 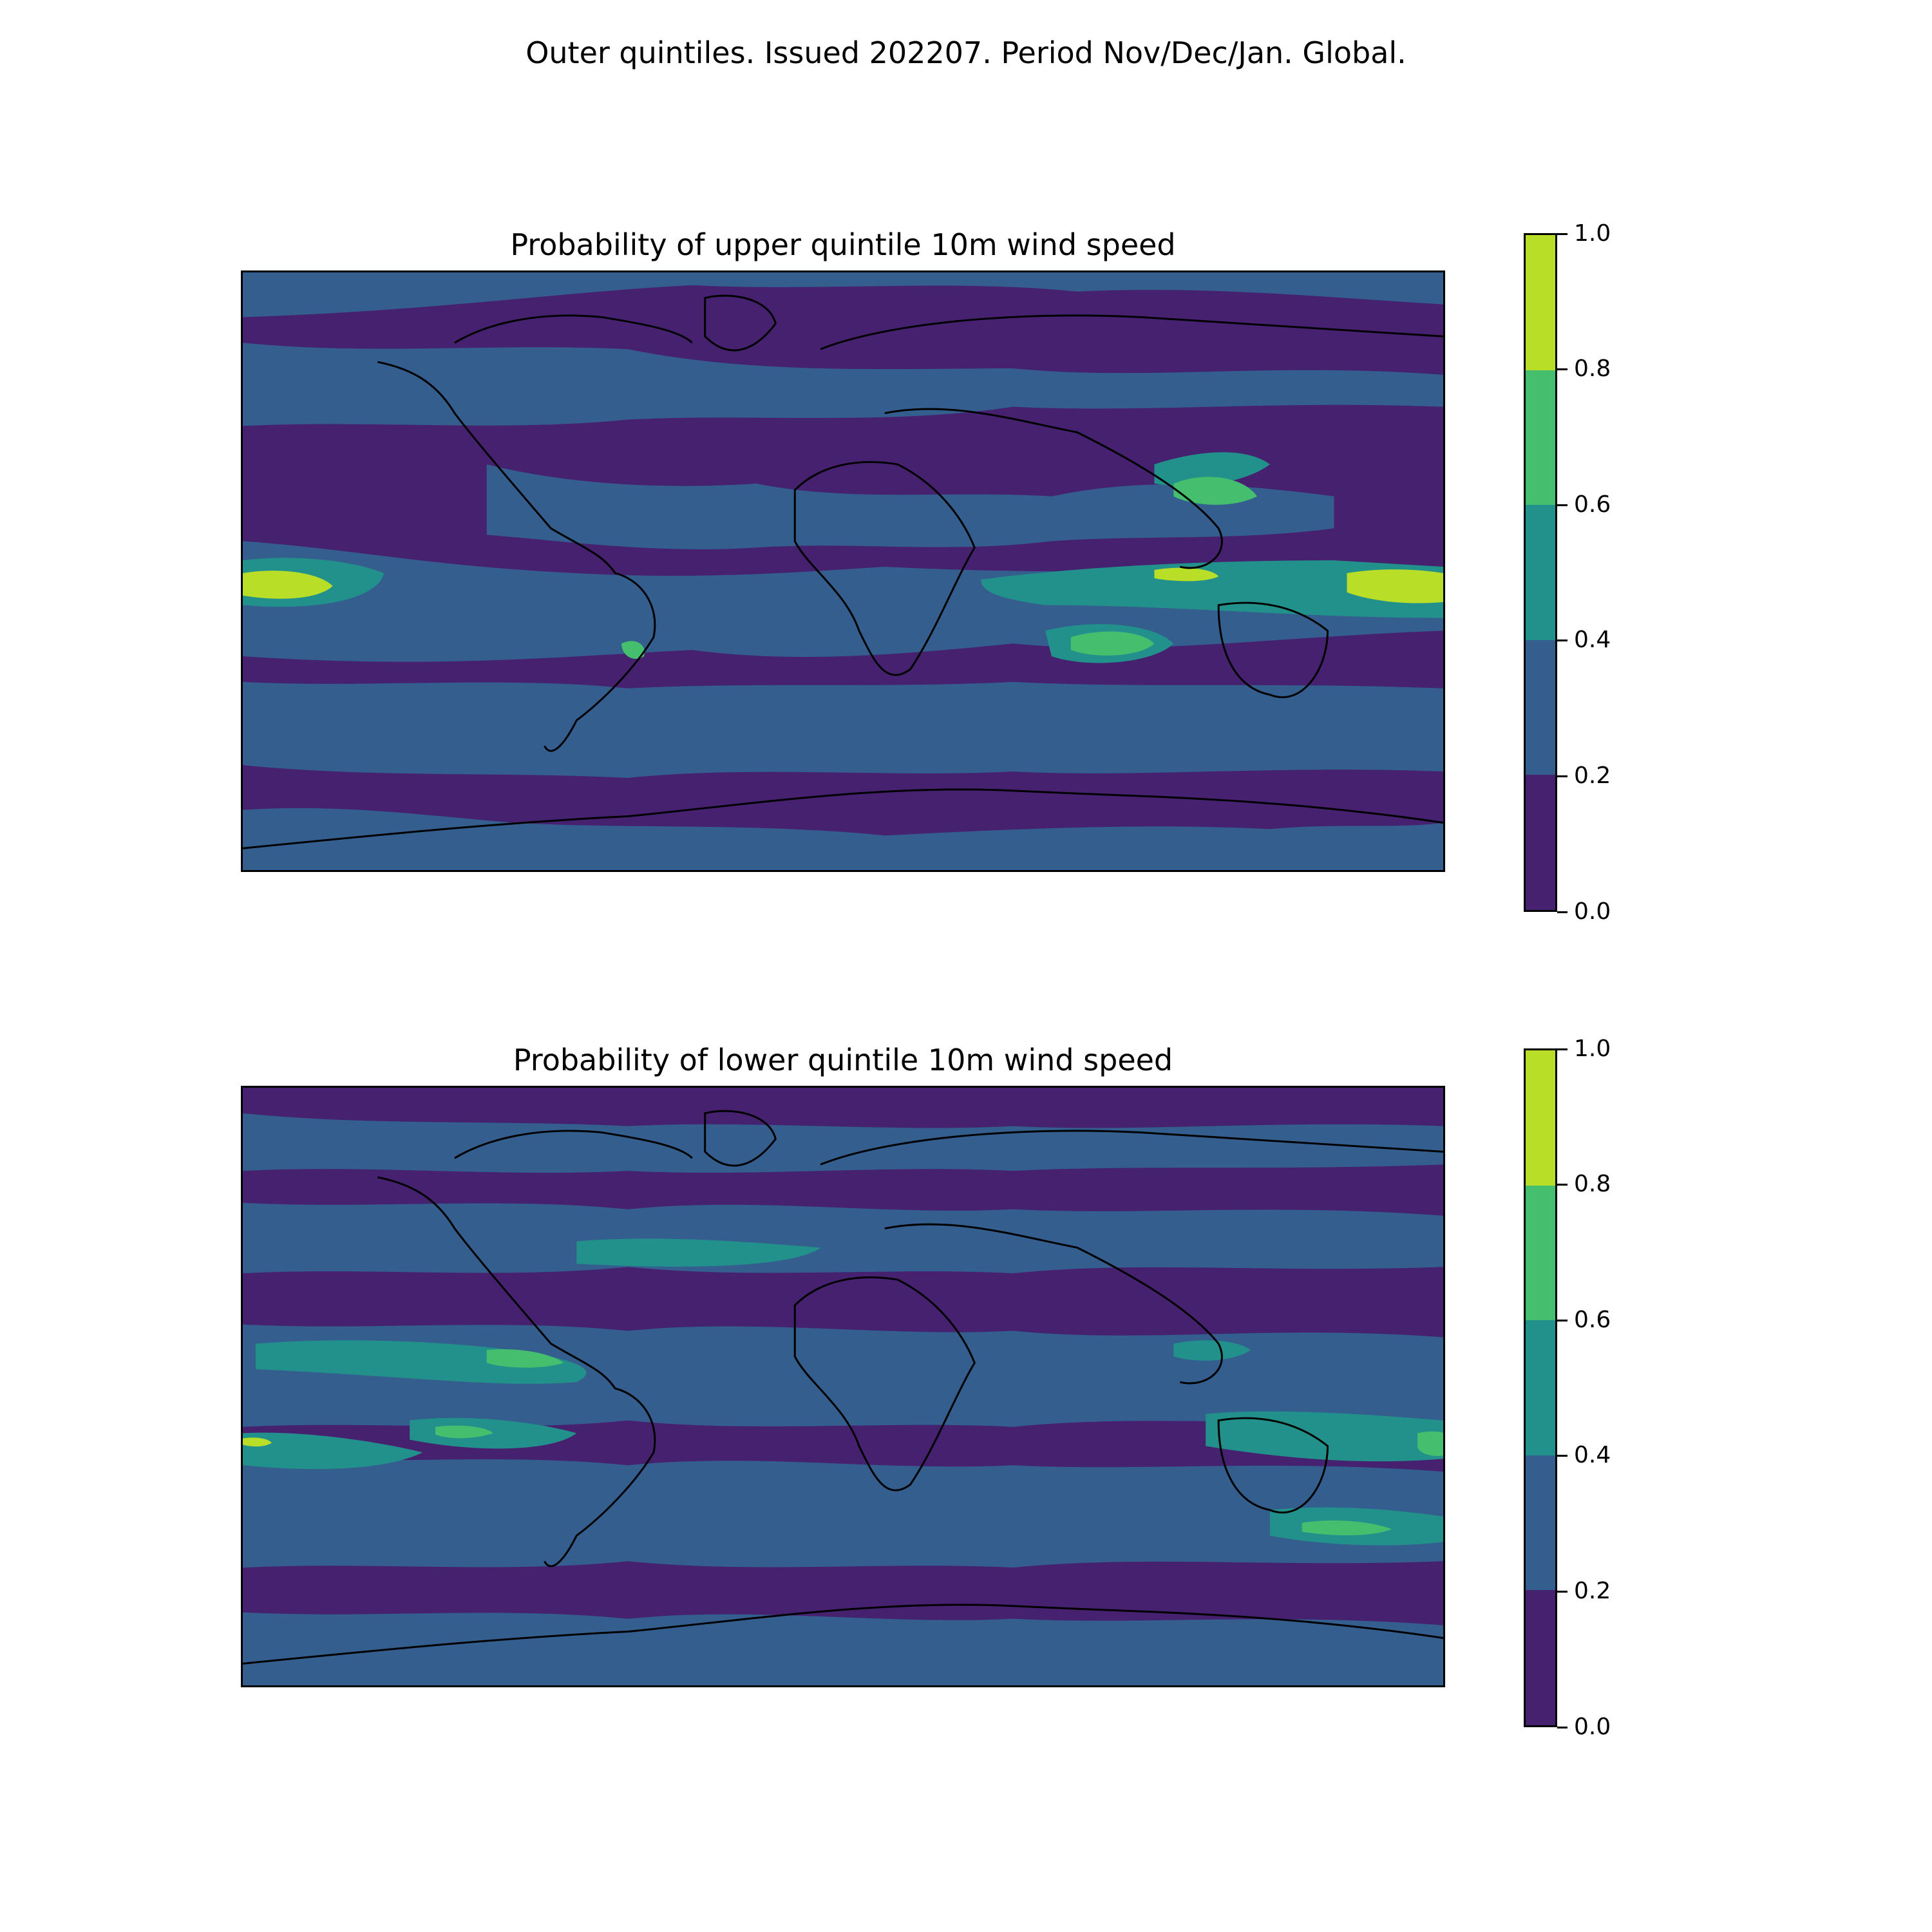 I want to click on upper-tick-label-2: 0.4, so click(x=1593, y=640).